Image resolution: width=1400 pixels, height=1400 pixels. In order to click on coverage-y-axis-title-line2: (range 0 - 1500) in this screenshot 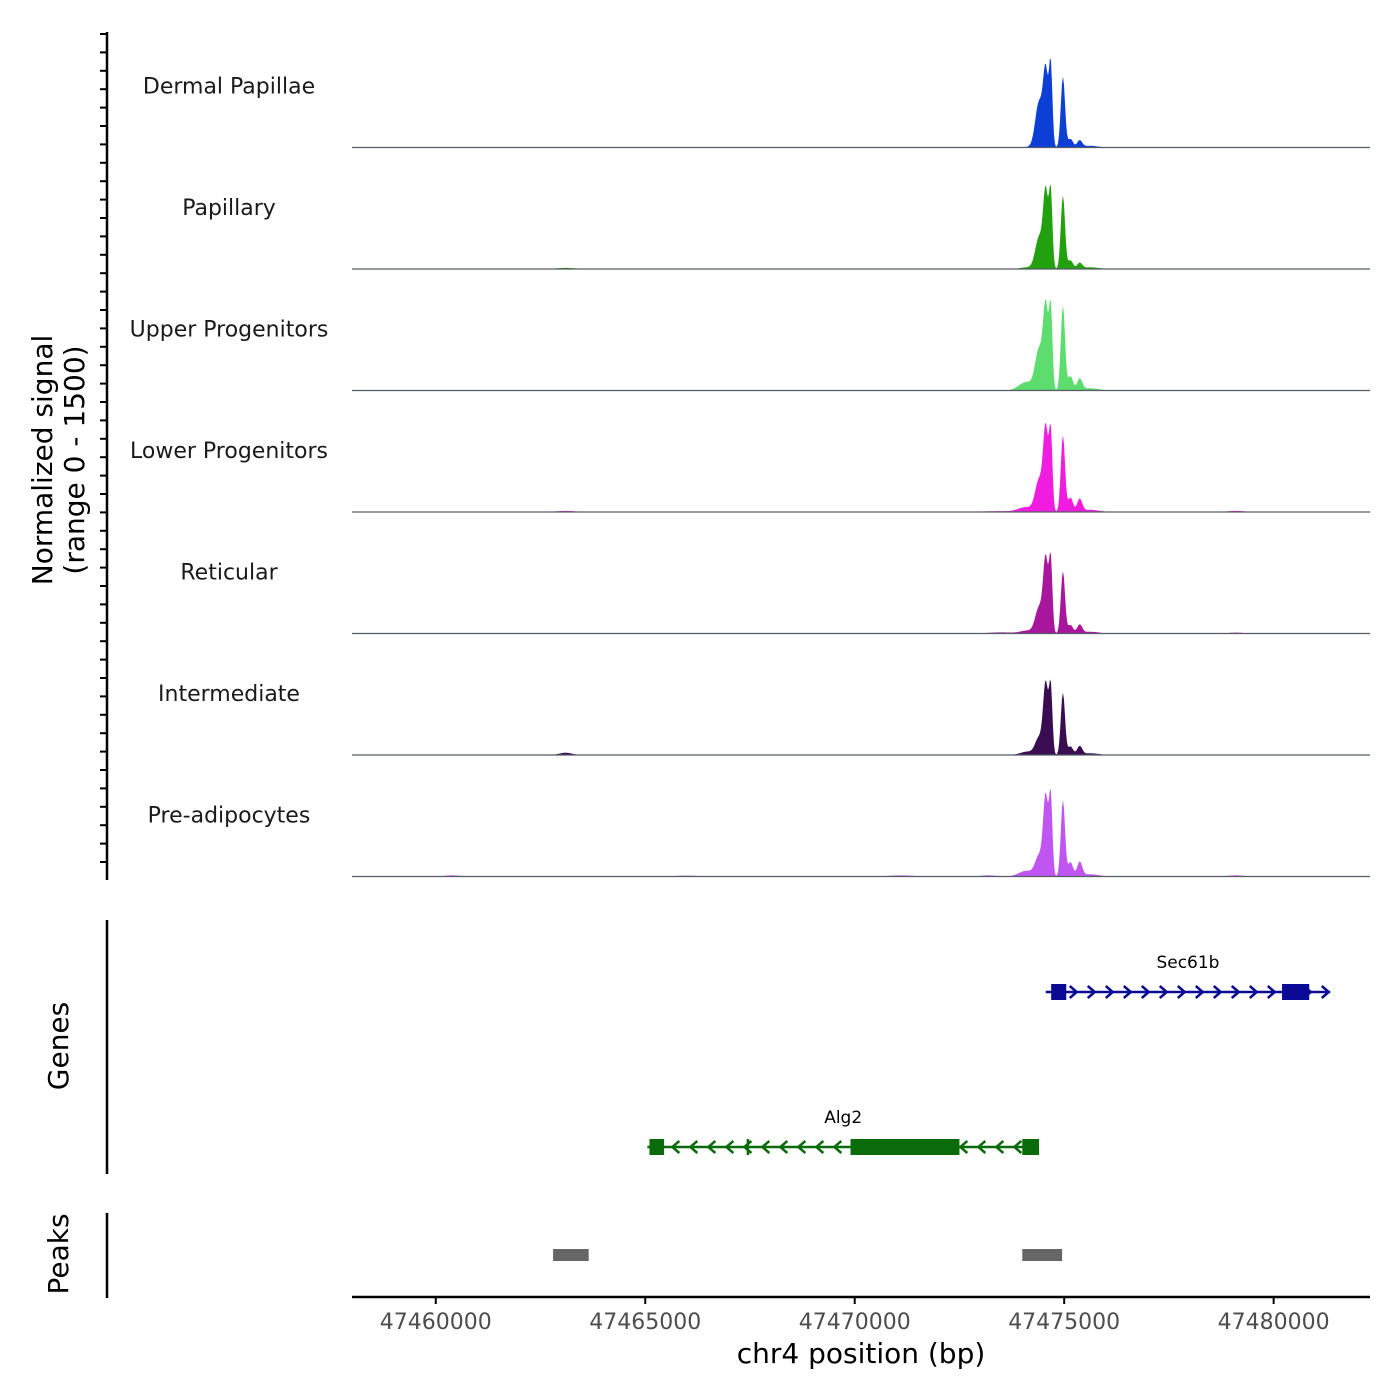, I will do `click(74, 459)`.